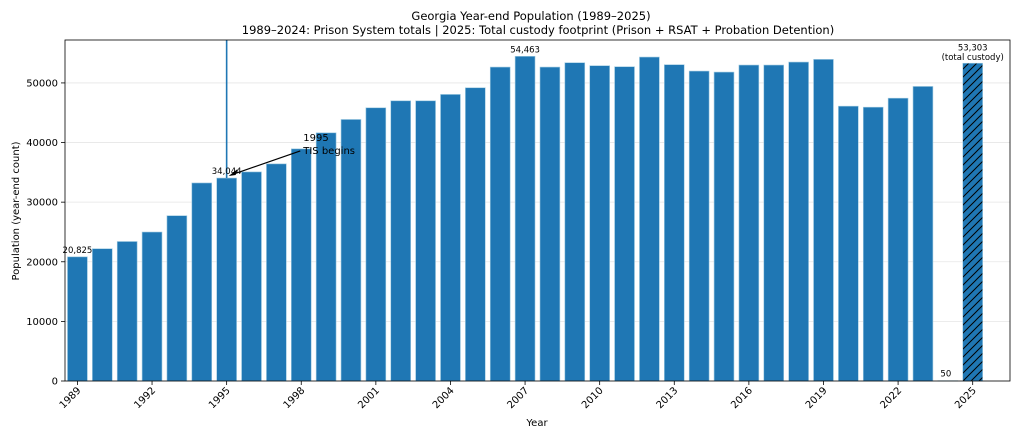 This screenshot has height=439, width=1024. Describe the element at coordinates (127, 311) in the screenshot. I see `bar-1991` at that location.